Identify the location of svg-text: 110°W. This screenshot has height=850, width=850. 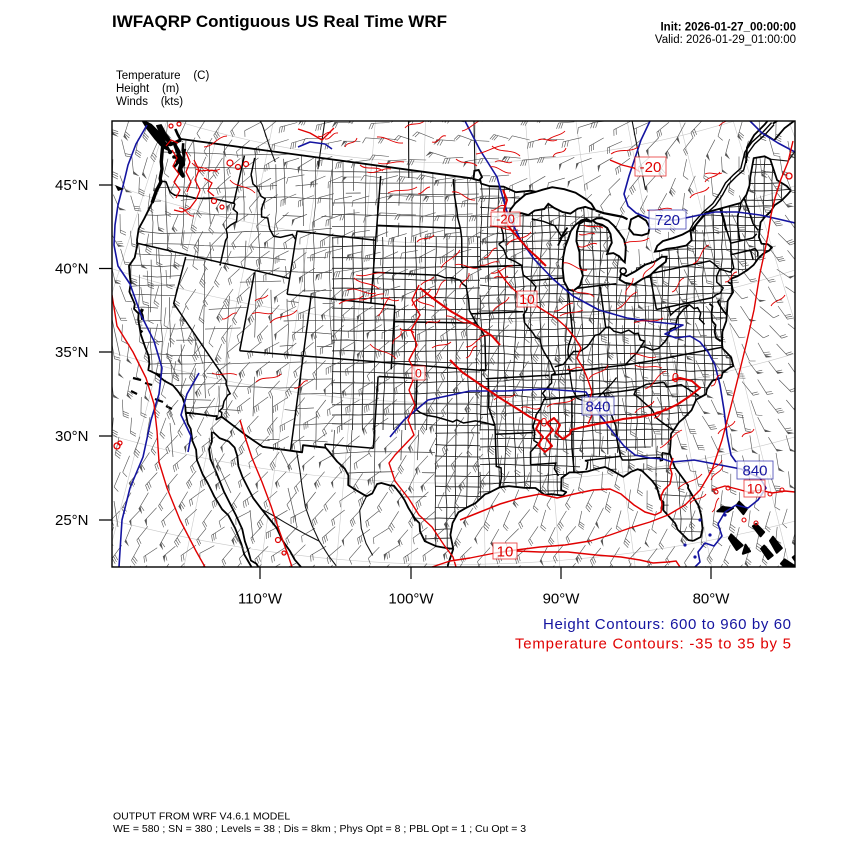
(260, 599).